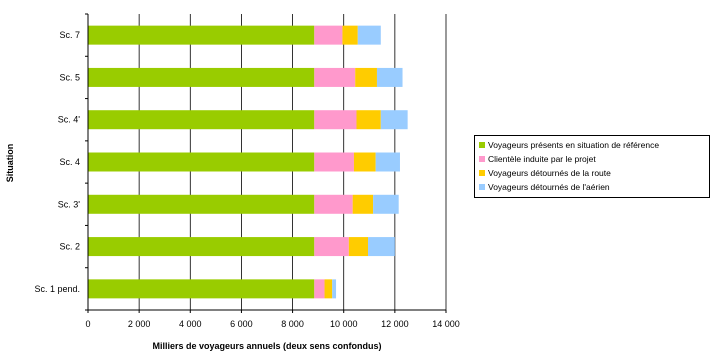  I want to click on legend-item: Voyageurs détournés de la route, so click(592, 173).